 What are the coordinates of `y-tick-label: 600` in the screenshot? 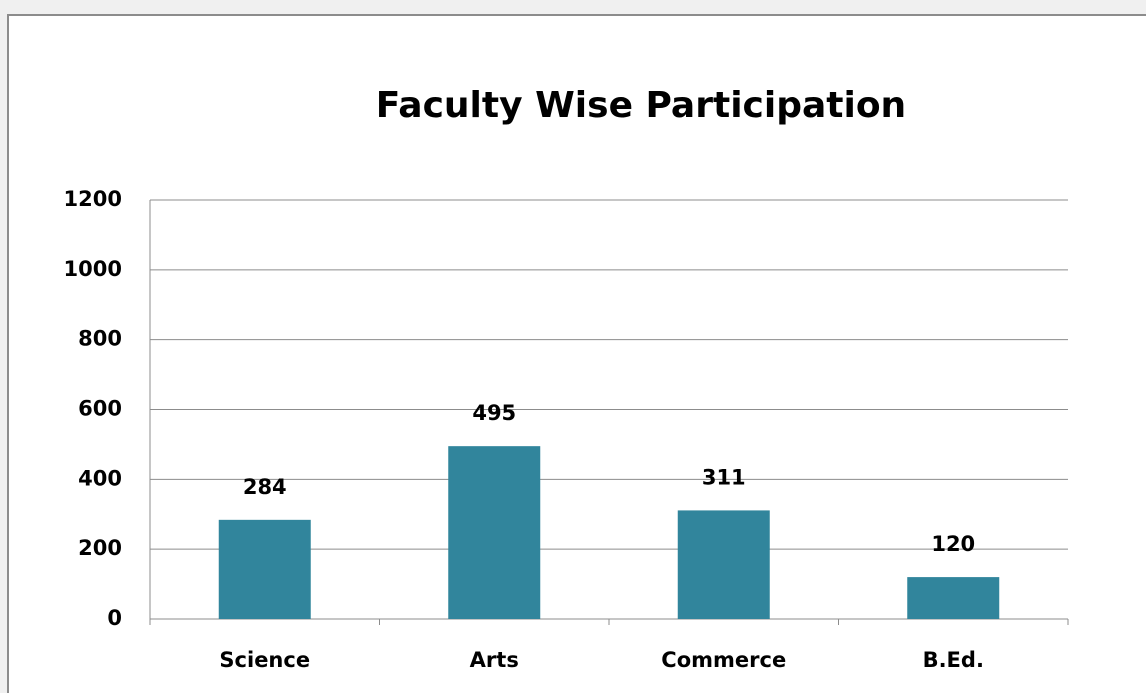 It's located at (100, 409).